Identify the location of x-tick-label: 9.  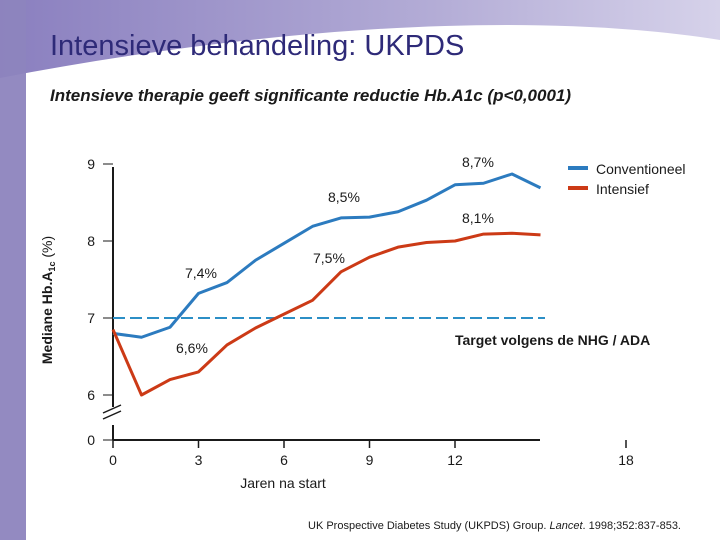
(370, 460).